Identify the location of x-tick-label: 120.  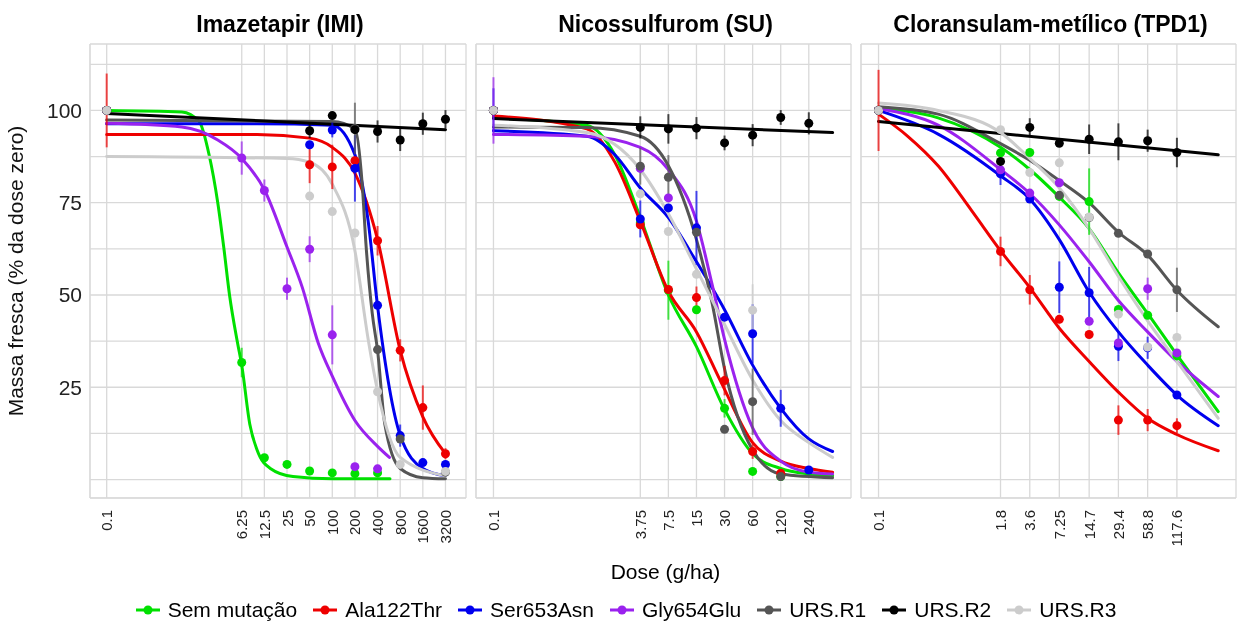
(781, 523).